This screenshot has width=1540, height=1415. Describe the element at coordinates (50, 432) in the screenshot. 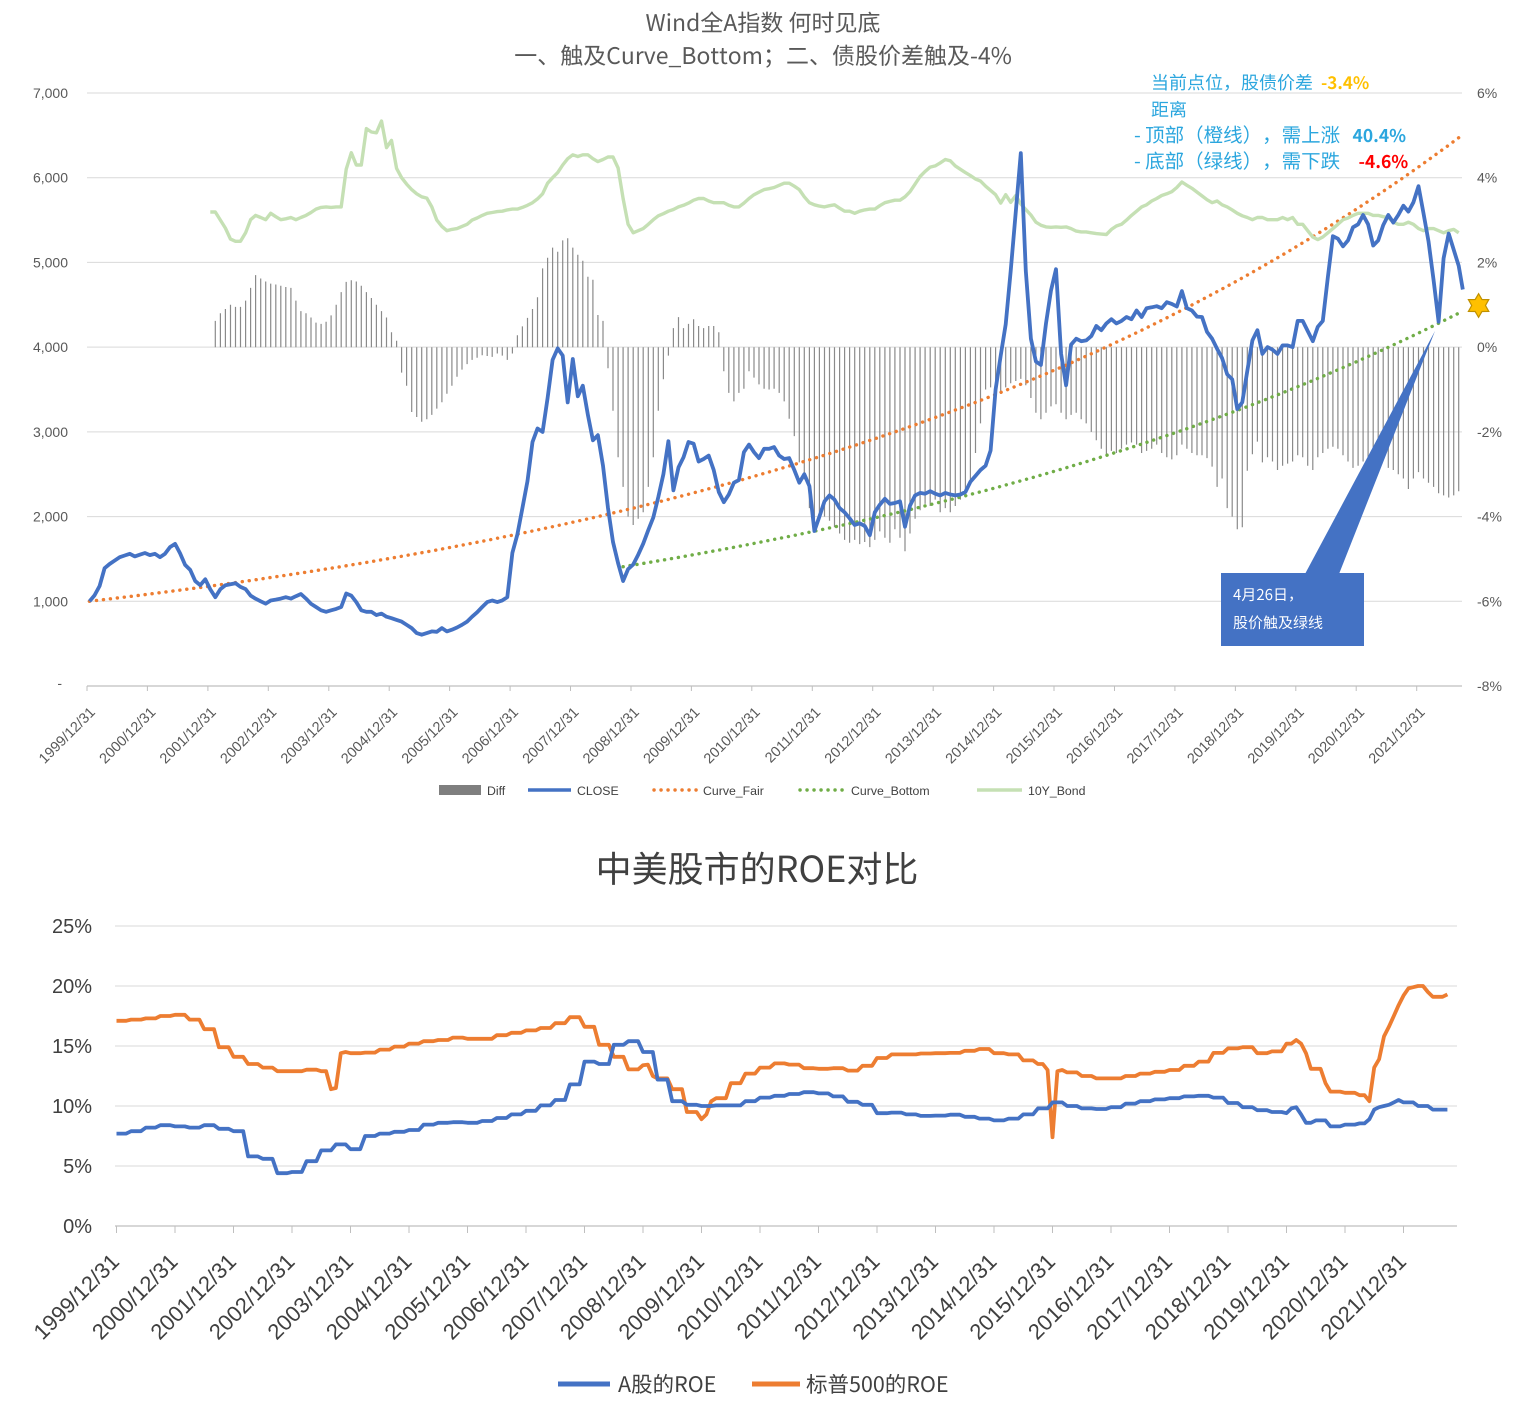

I see `svg-text: 3,000` at that location.